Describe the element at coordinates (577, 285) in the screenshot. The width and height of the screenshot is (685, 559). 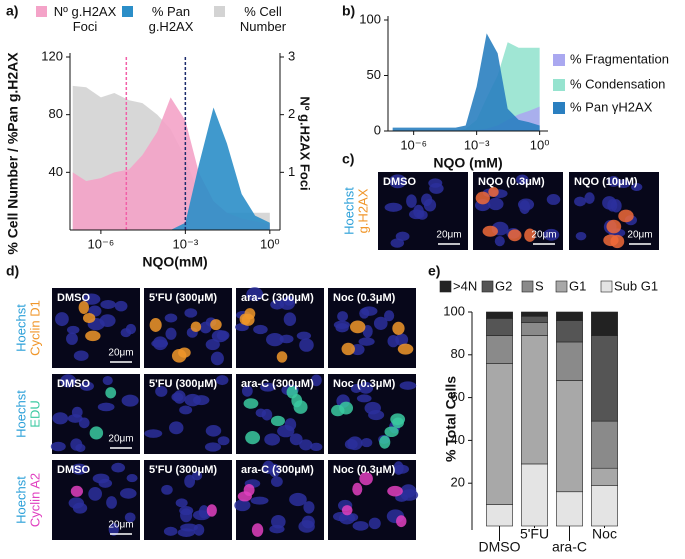
I see `legend-label: G1` at that location.